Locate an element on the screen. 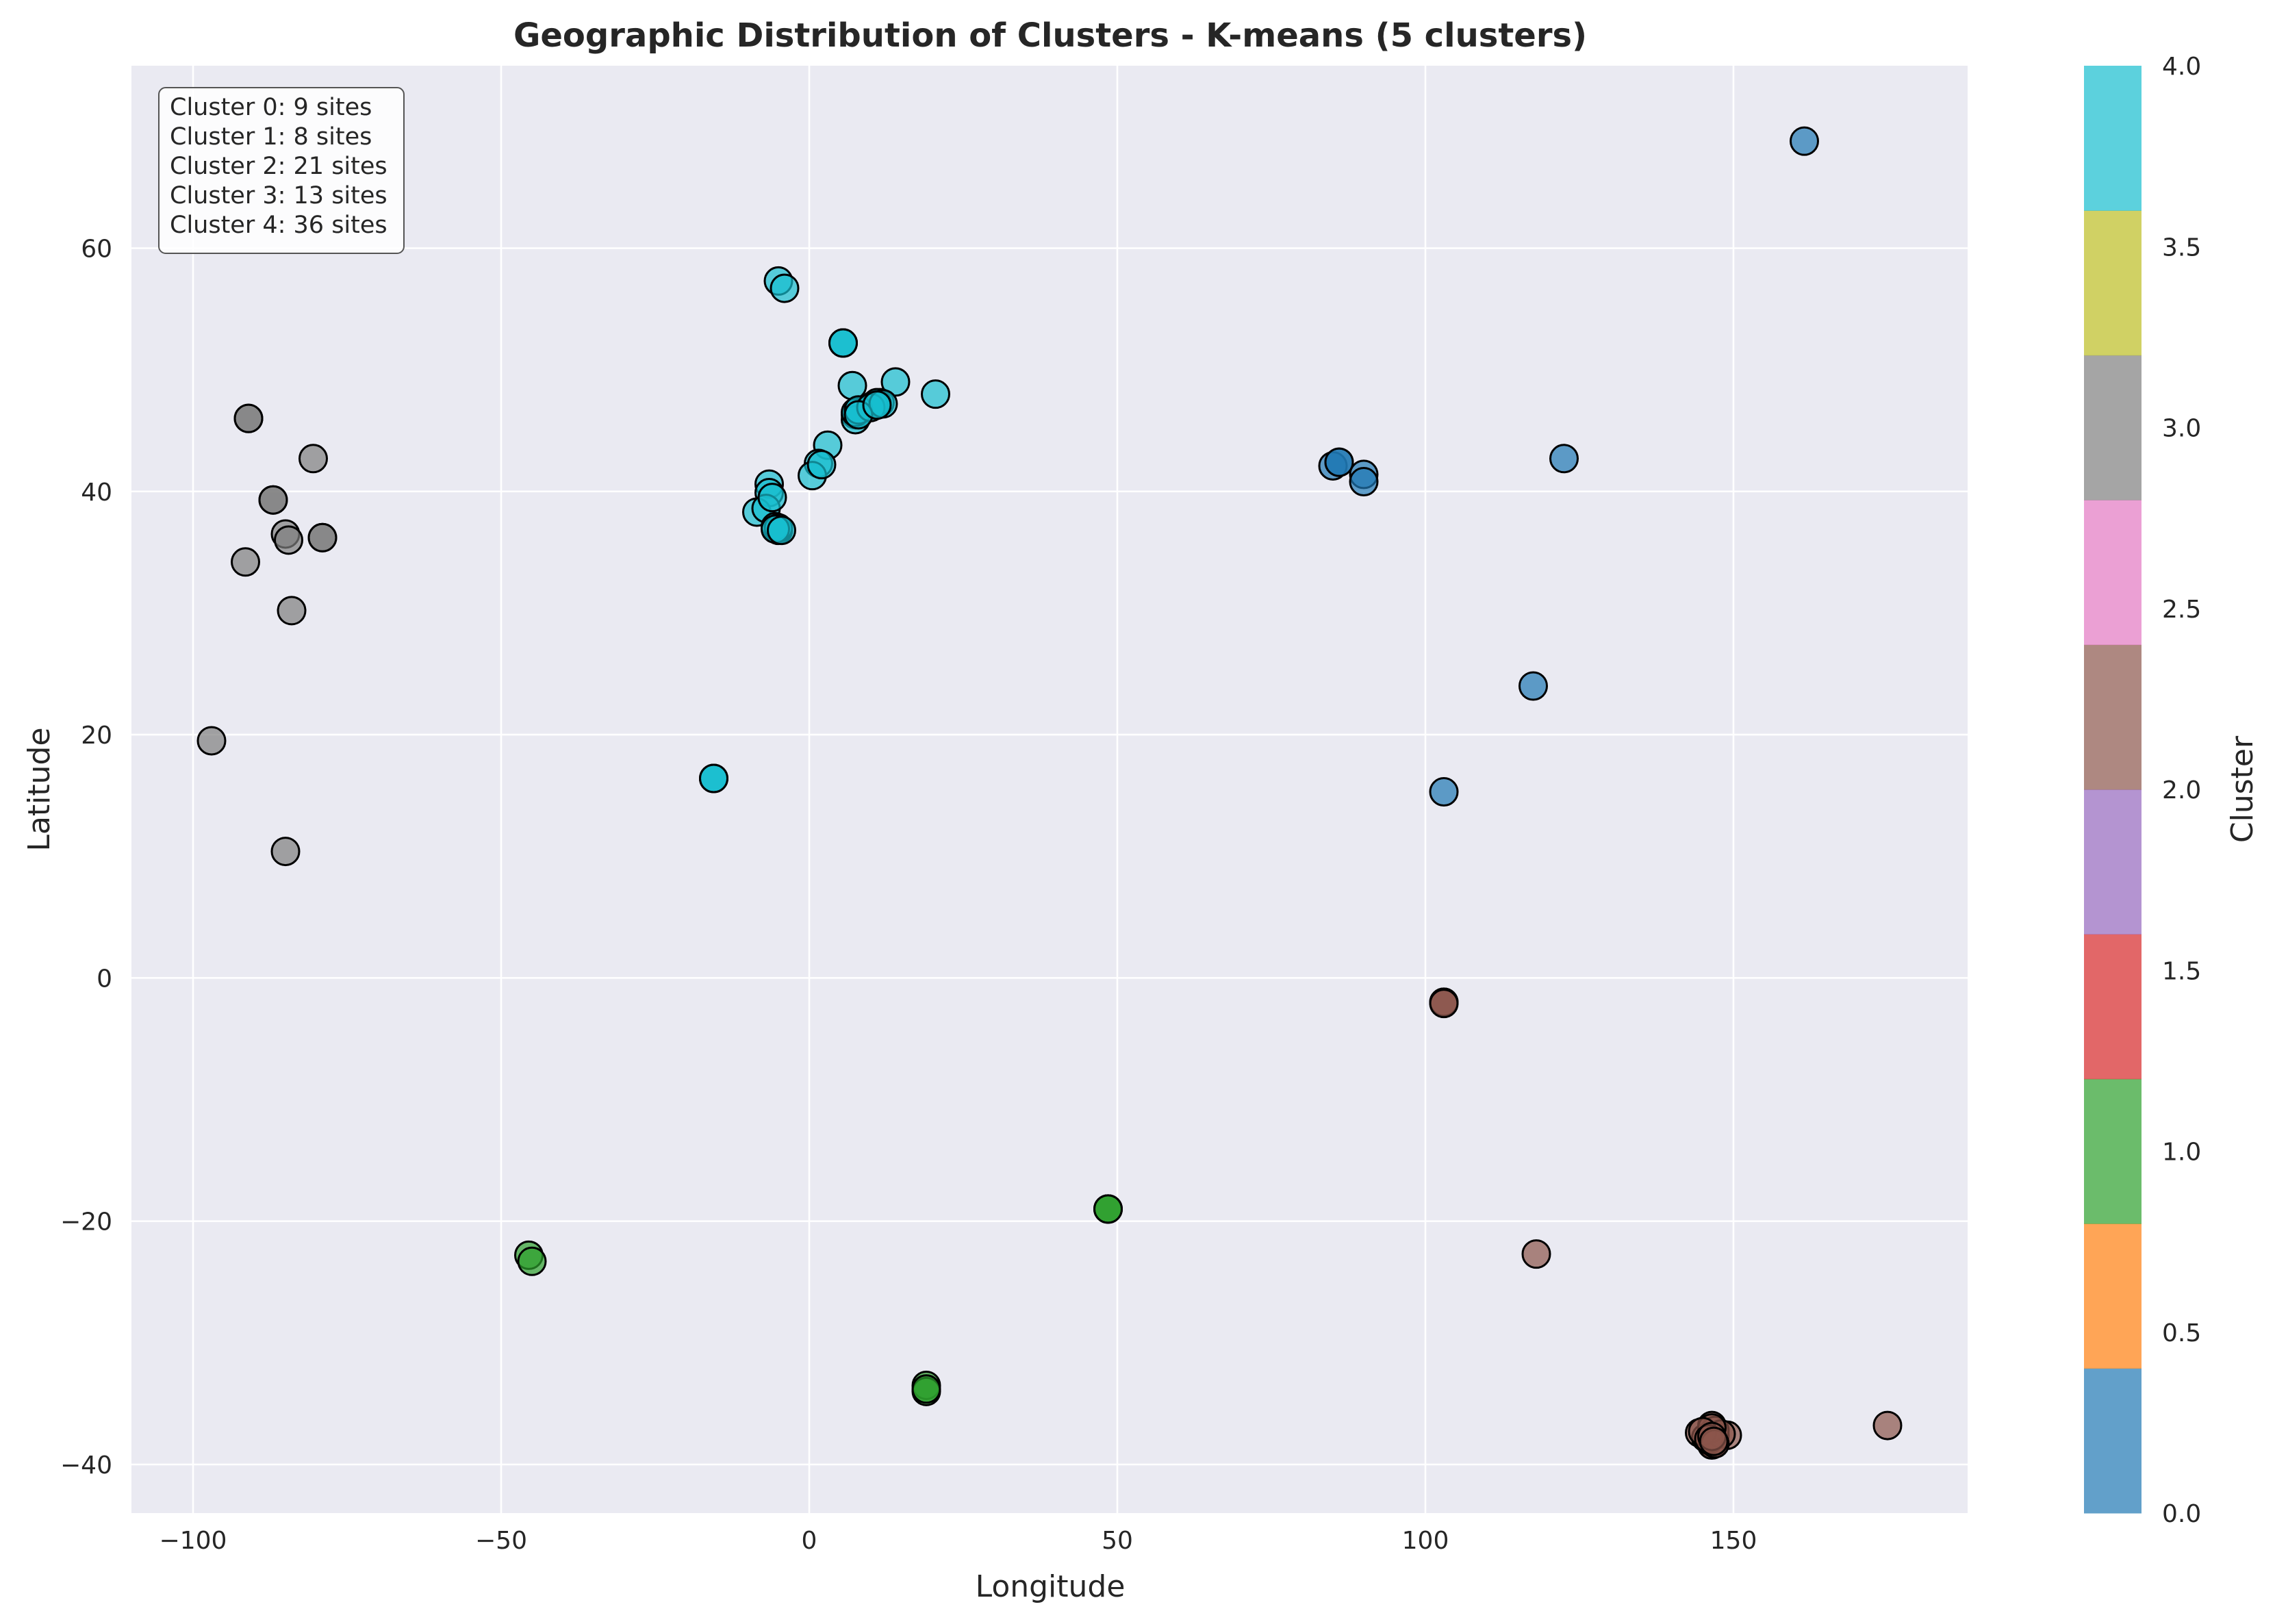 This screenshot has width=2275, height=1624. colorbar-tick-label: 1.0 is located at coordinates (2181, 1153).